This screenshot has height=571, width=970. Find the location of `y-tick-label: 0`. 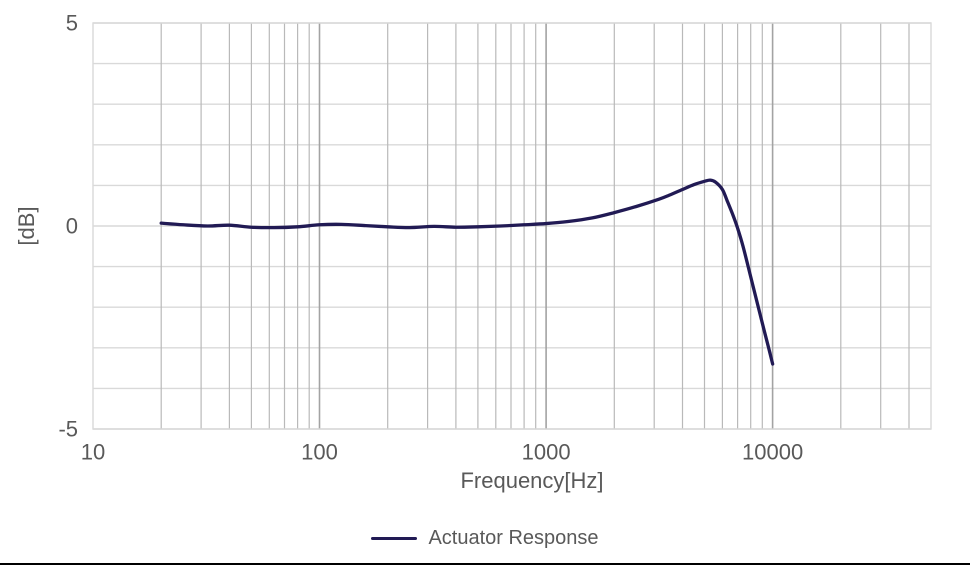

y-tick-label: 0 is located at coordinates (72, 226).